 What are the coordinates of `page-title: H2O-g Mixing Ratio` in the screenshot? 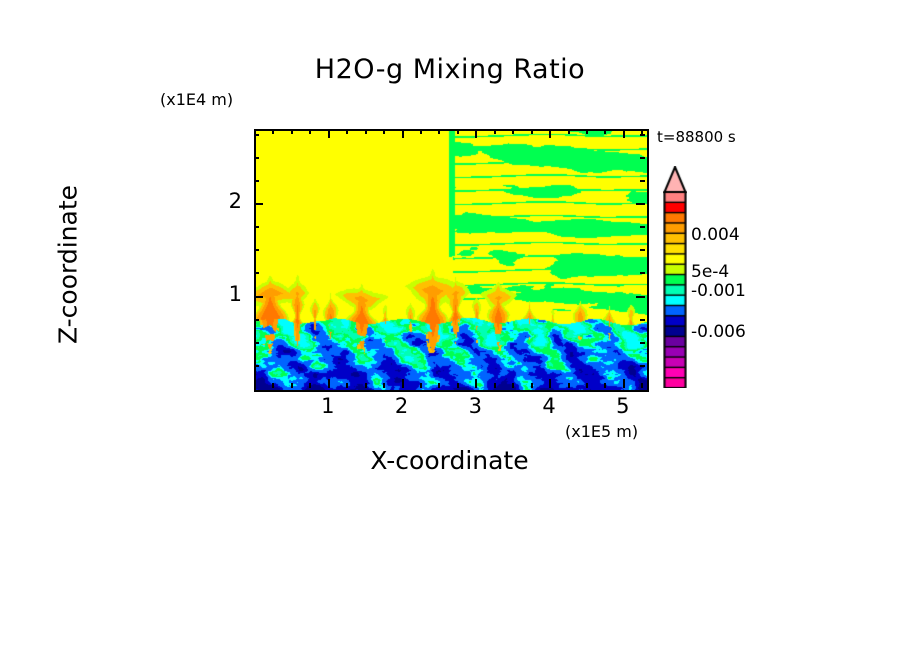 It's located at (452, 69).